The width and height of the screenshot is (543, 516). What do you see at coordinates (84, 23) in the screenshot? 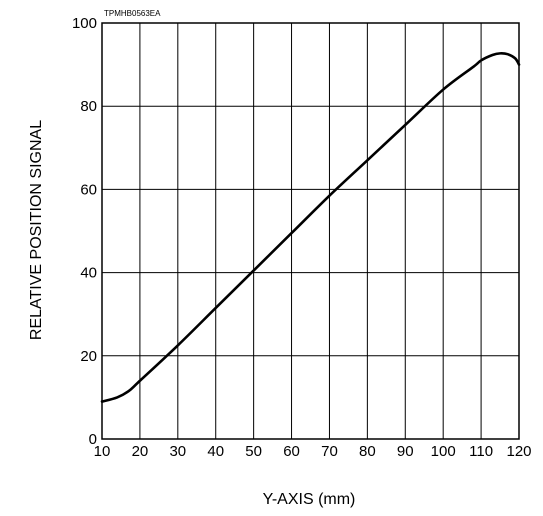
I see `y-tick-label: 100` at bounding box center [84, 23].